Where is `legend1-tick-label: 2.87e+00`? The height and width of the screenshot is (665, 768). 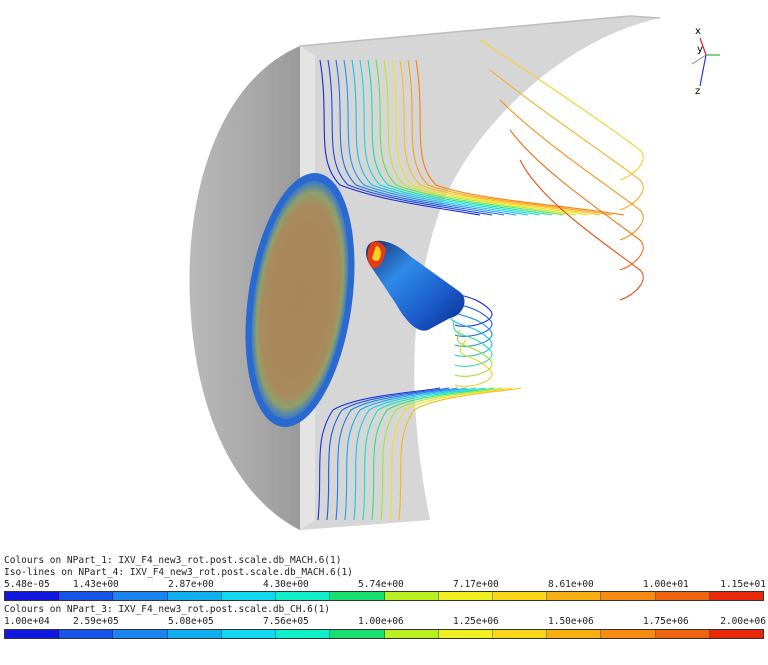
legend1-tick-label: 2.87e+00 is located at coordinates (191, 584).